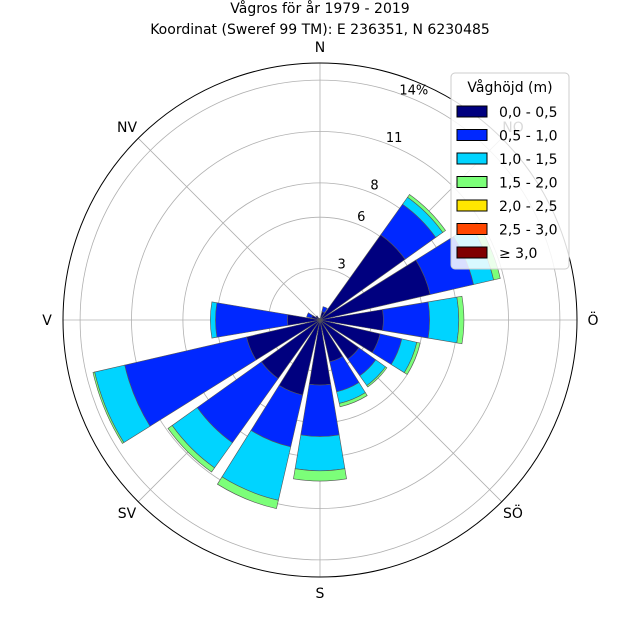  I want to click on direction-label: SÖ, so click(513, 513).